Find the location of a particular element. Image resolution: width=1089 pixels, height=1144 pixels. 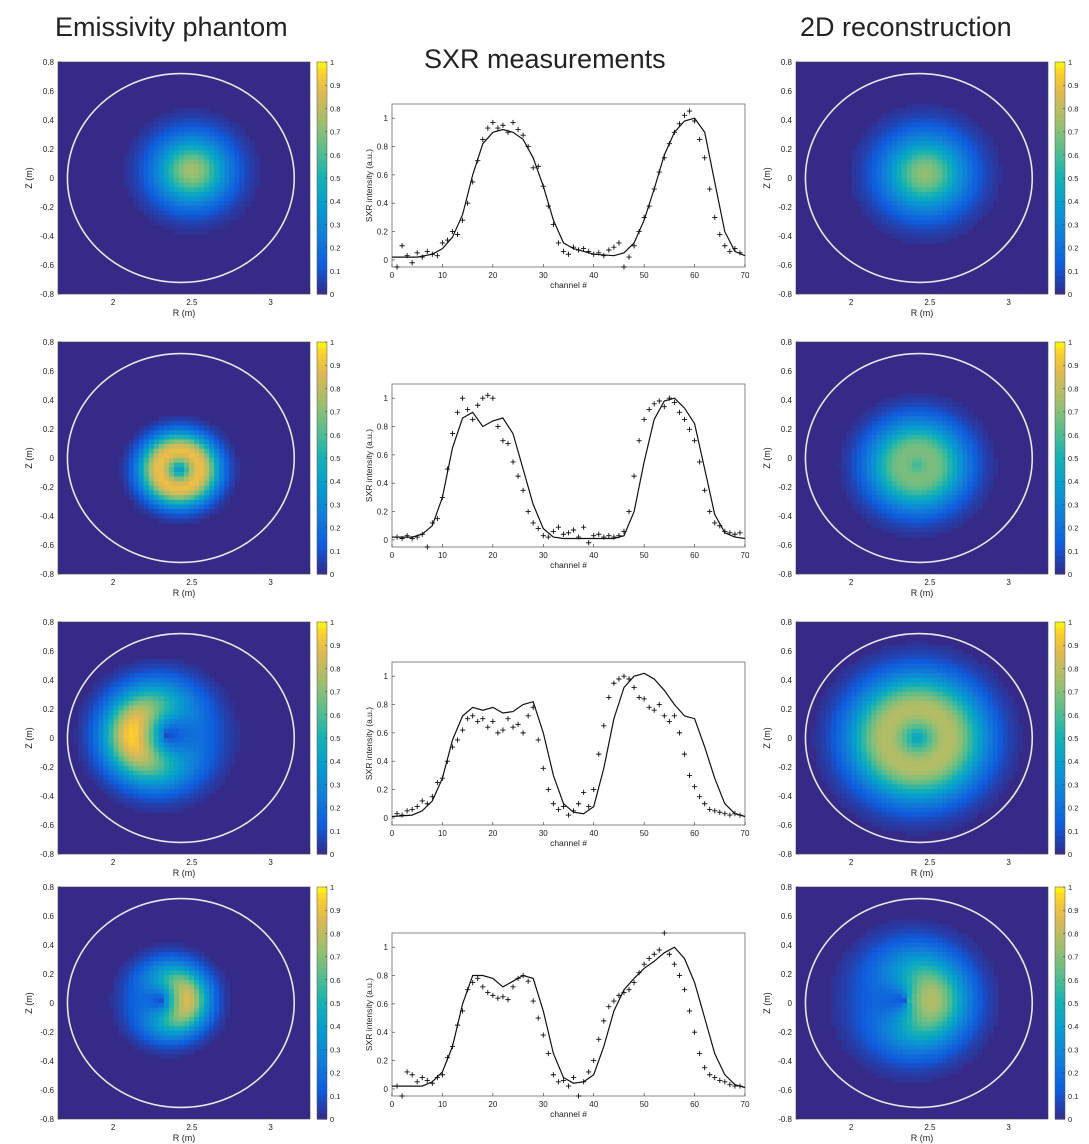

map-ytick-label: -0.2 is located at coordinates (47, 207).